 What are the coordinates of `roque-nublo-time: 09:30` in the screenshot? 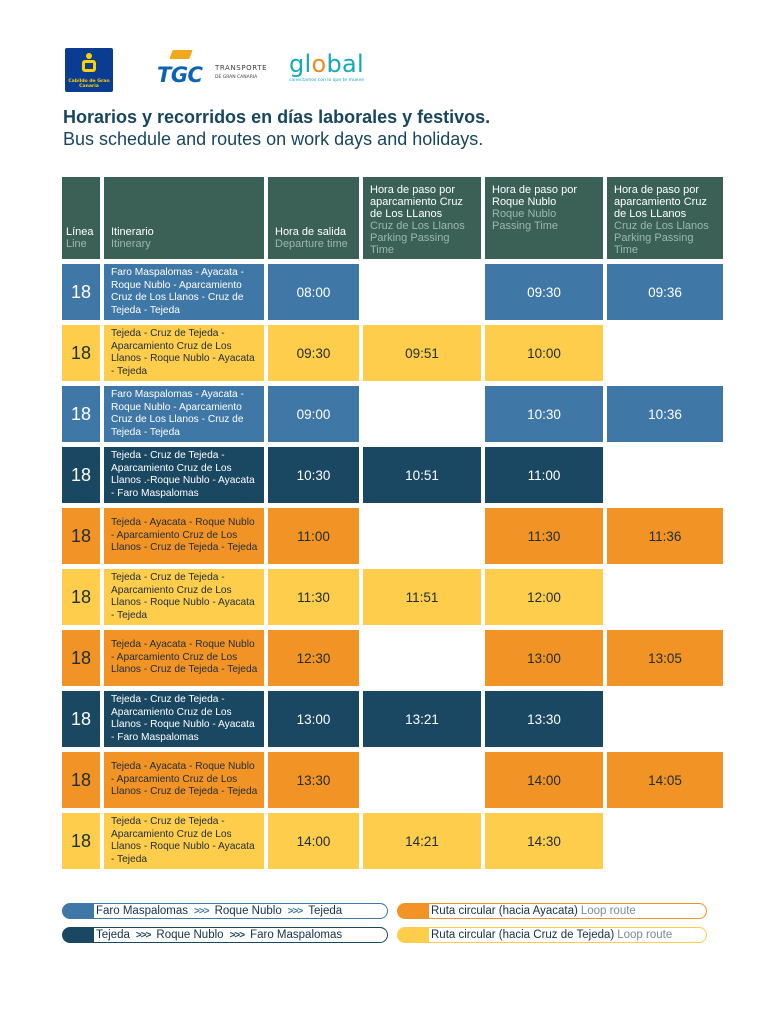 It's located at (544, 292).